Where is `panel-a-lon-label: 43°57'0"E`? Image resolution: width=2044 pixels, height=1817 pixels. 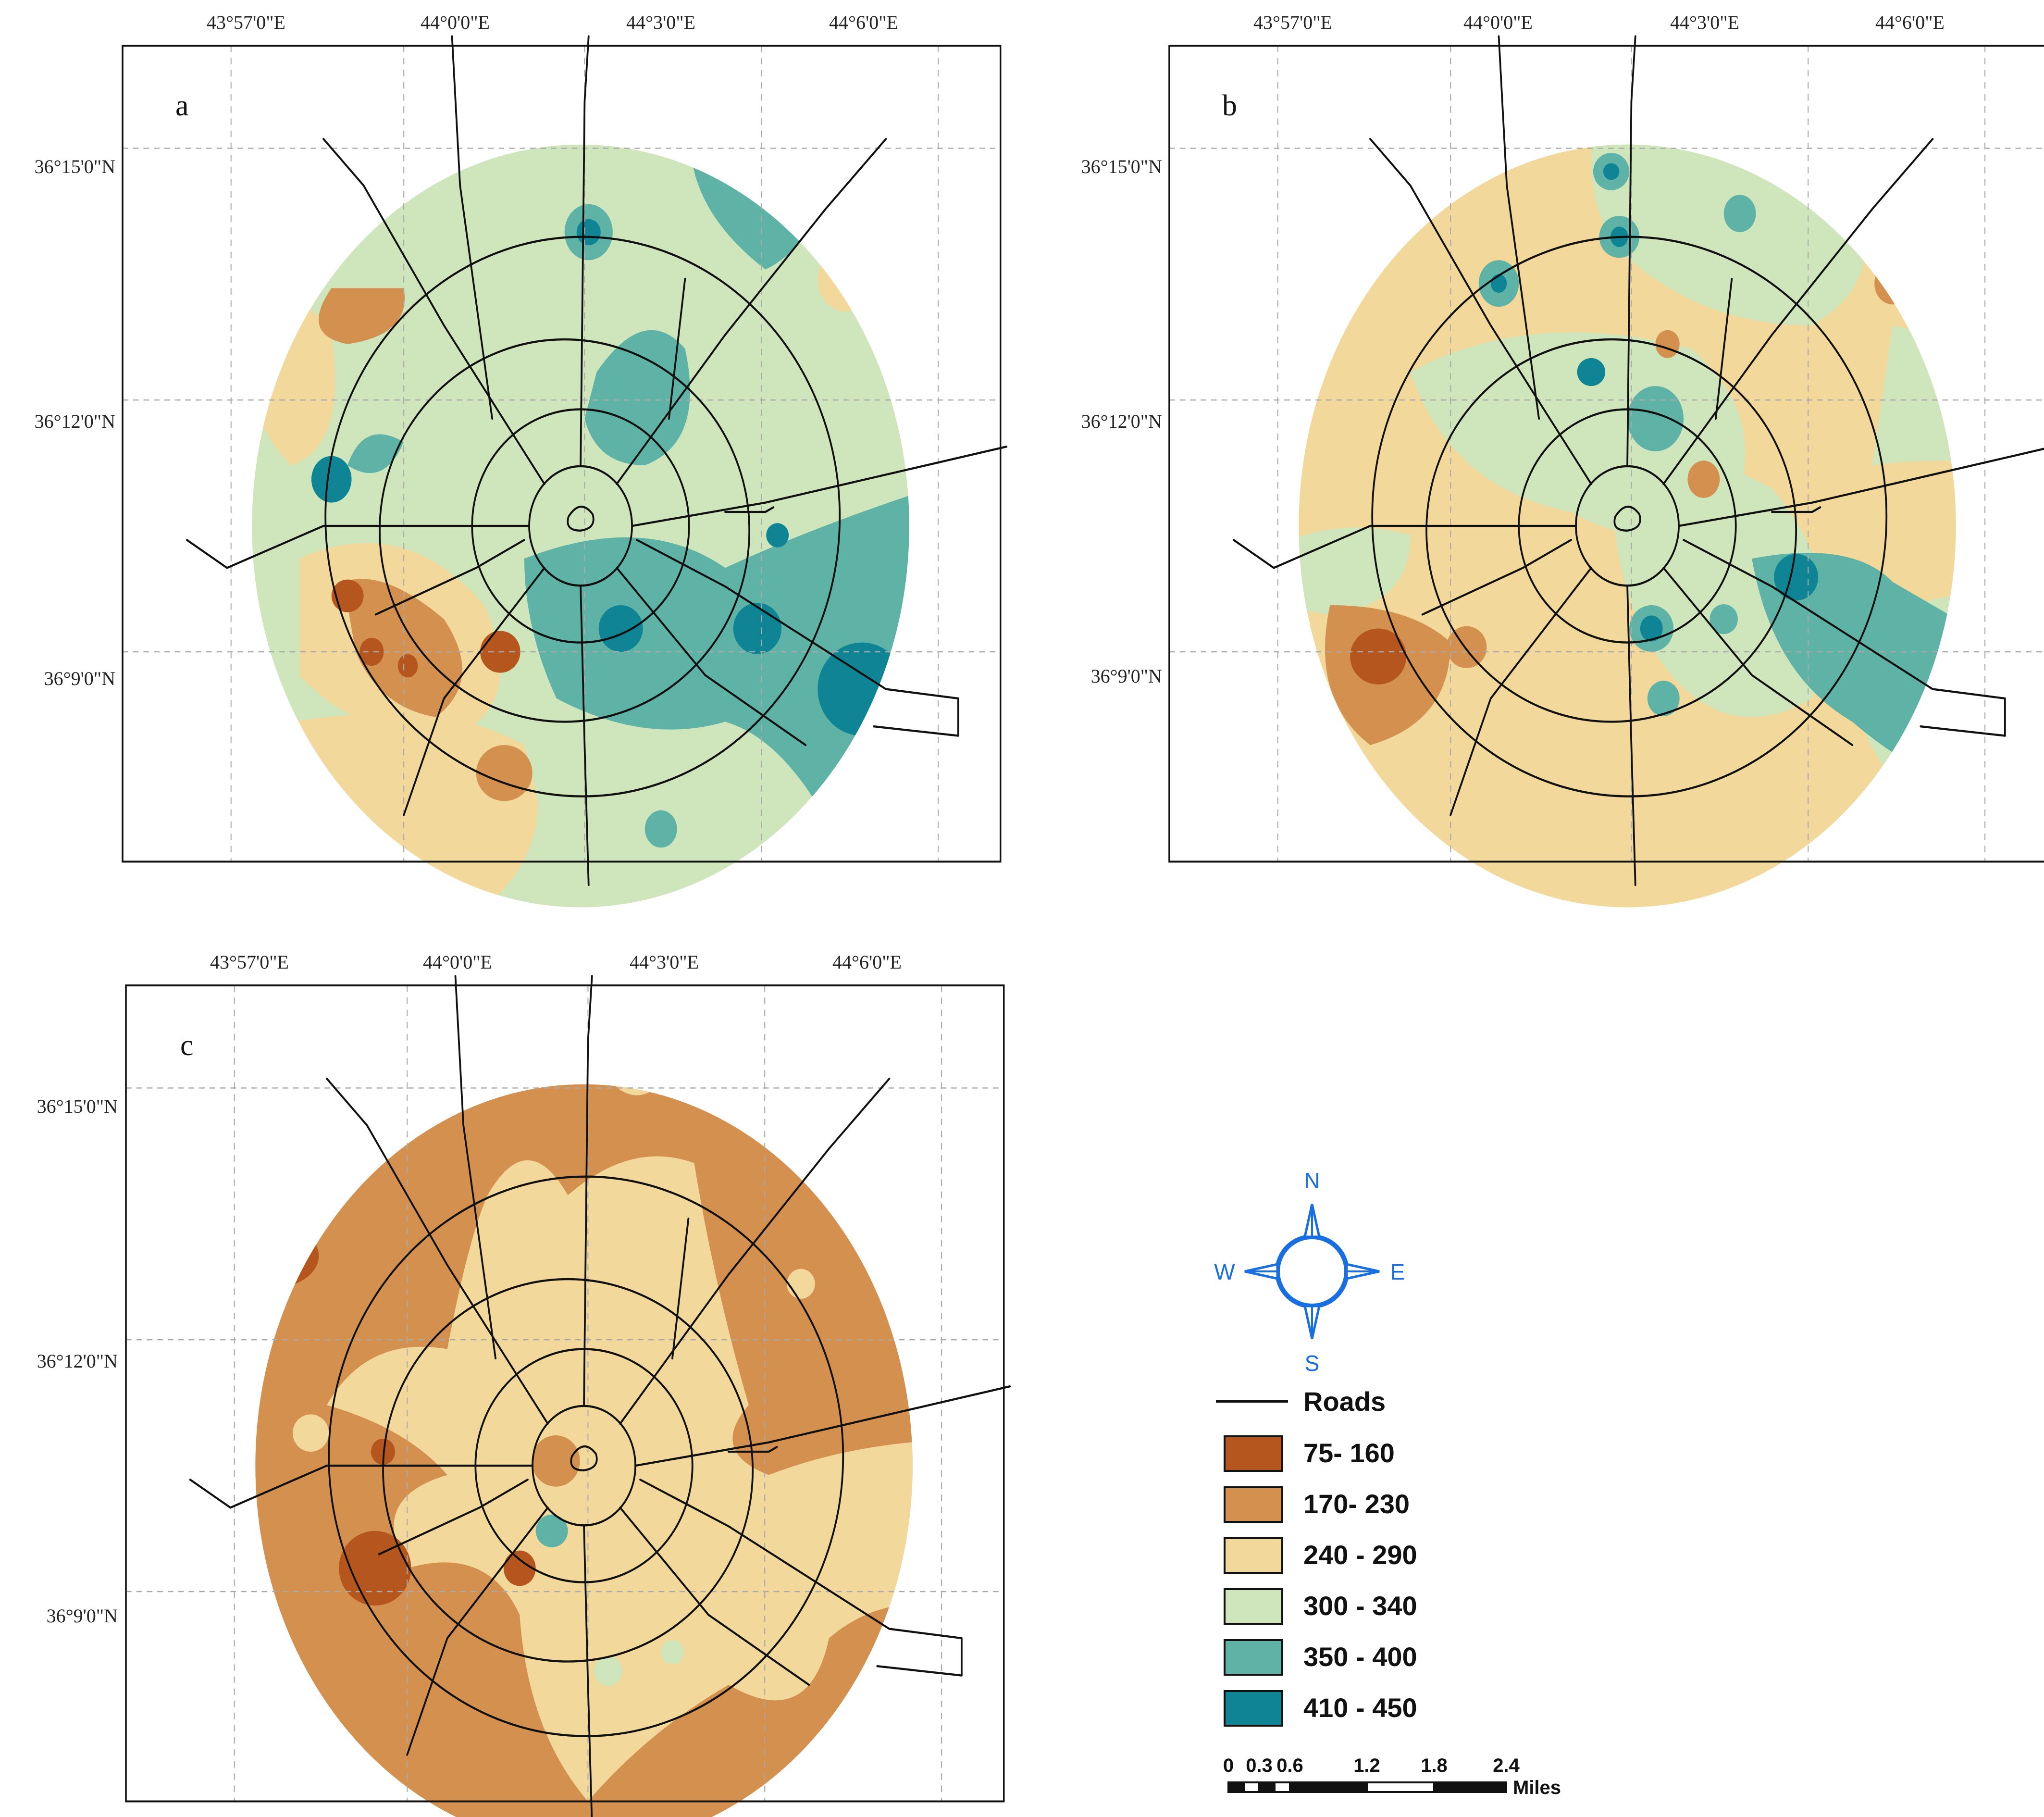 panel-a-lon-label: 43°57'0"E is located at coordinates (246, 22).